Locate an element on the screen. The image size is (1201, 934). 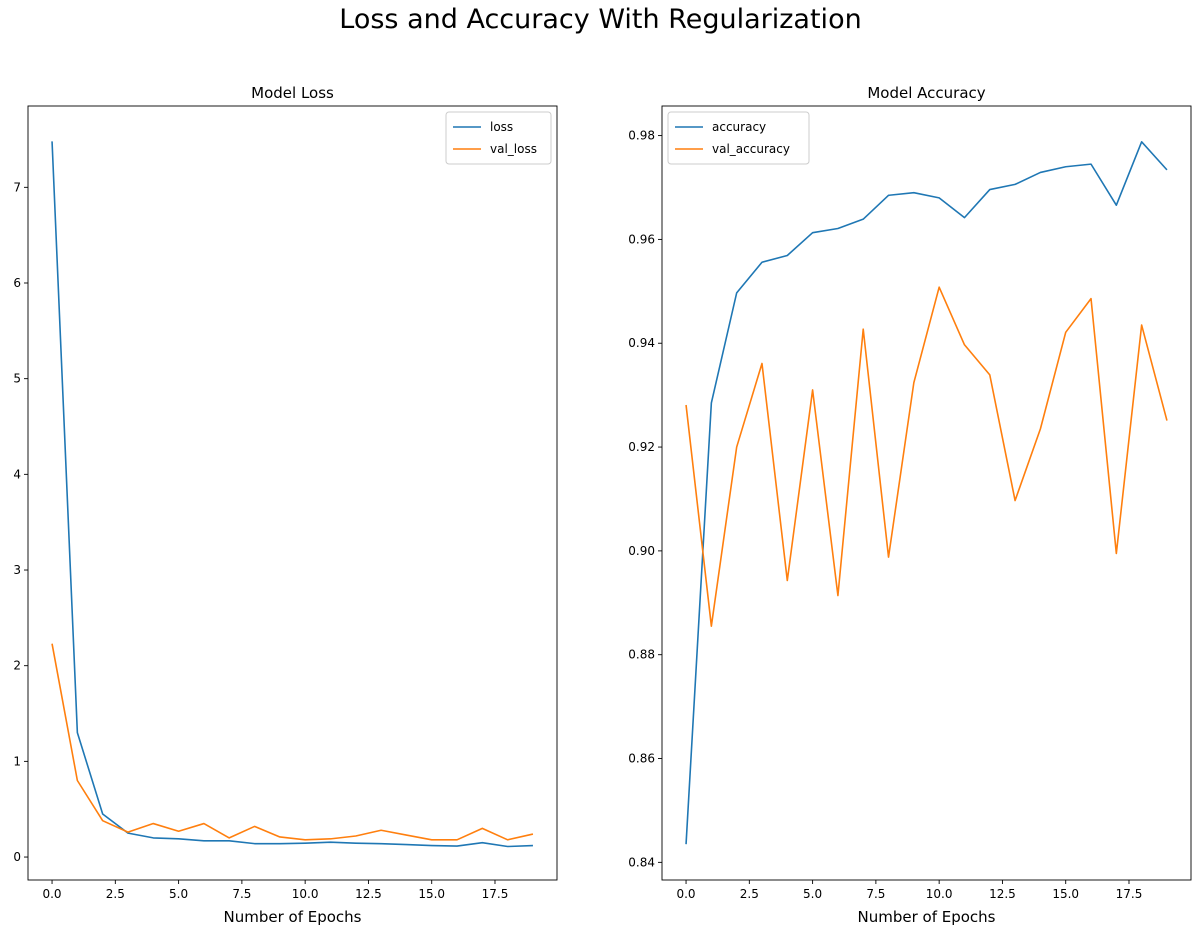
y-tick-label: 0 is located at coordinates (17, 857).